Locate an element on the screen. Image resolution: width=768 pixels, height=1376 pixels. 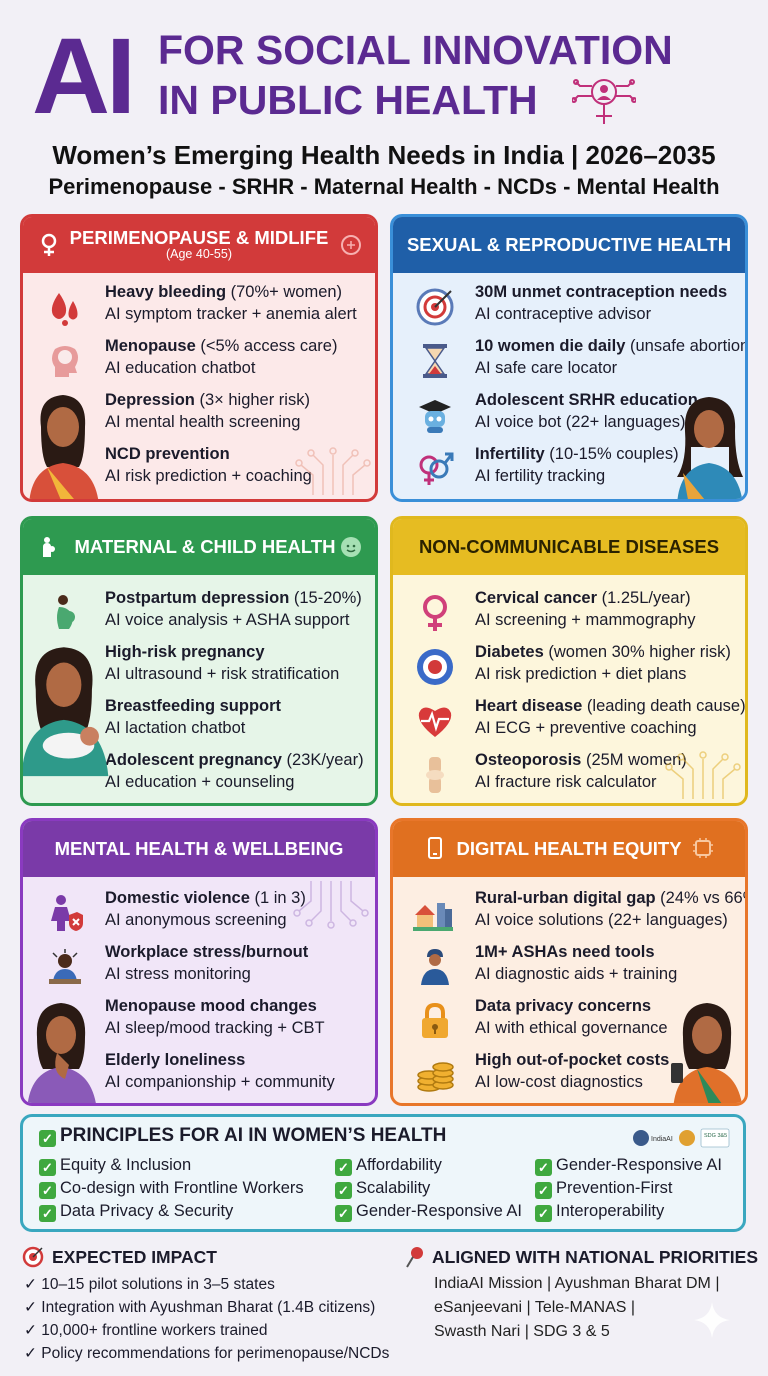
card-perimenopause-subtitle: (Age 40-55) is located at coordinates (198, 254).